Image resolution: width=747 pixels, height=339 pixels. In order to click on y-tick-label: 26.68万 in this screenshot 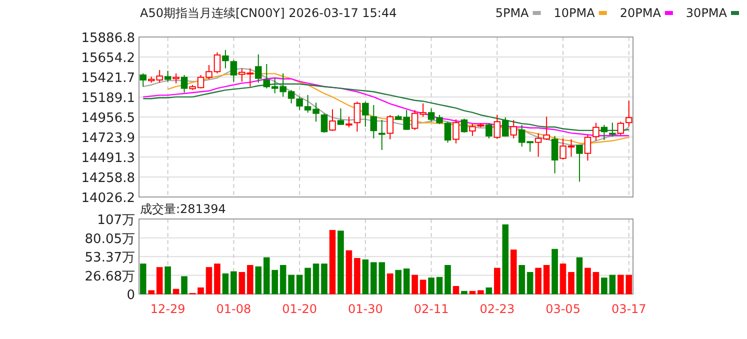, I will do `click(109, 276)`.